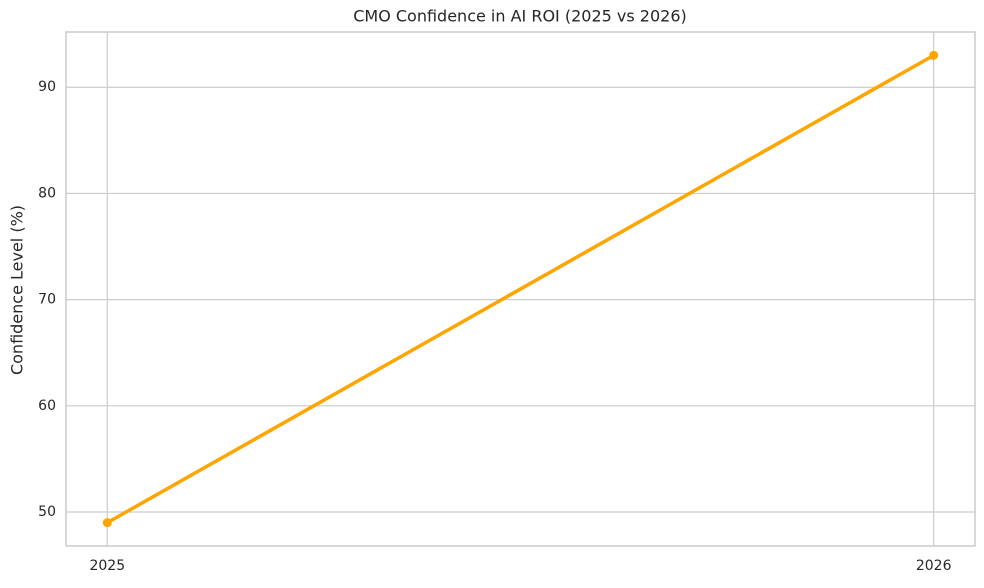 The width and height of the screenshot is (984, 588). Describe the element at coordinates (520, 16) in the screenshot. I see `chart-title: CMO Confidence in AI ROI (2025 vs 2026)` at that location.